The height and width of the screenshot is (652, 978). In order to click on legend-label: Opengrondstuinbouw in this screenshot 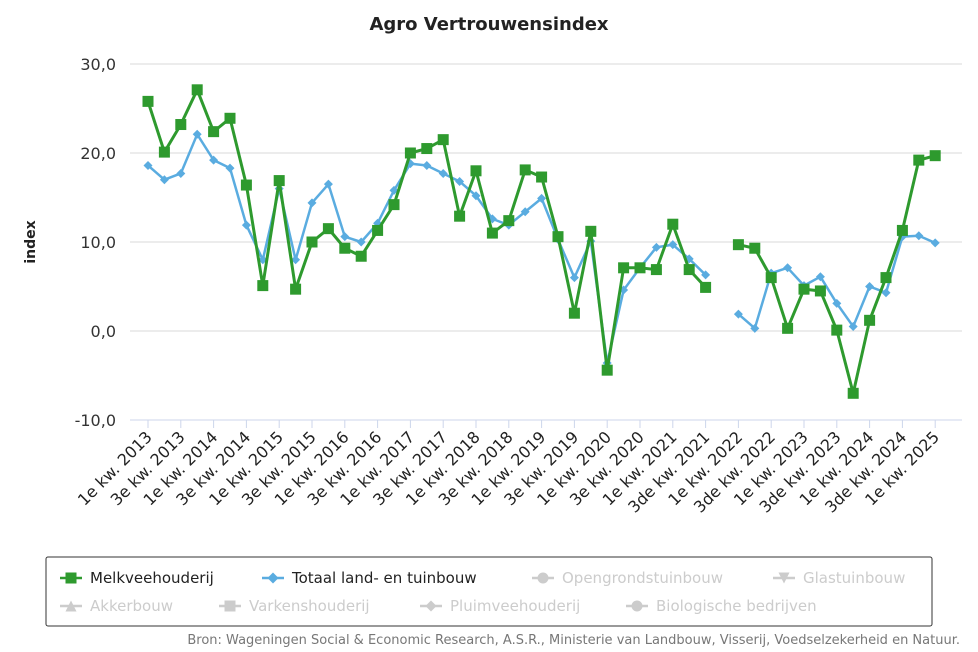, I will do `click(642, 578)`.